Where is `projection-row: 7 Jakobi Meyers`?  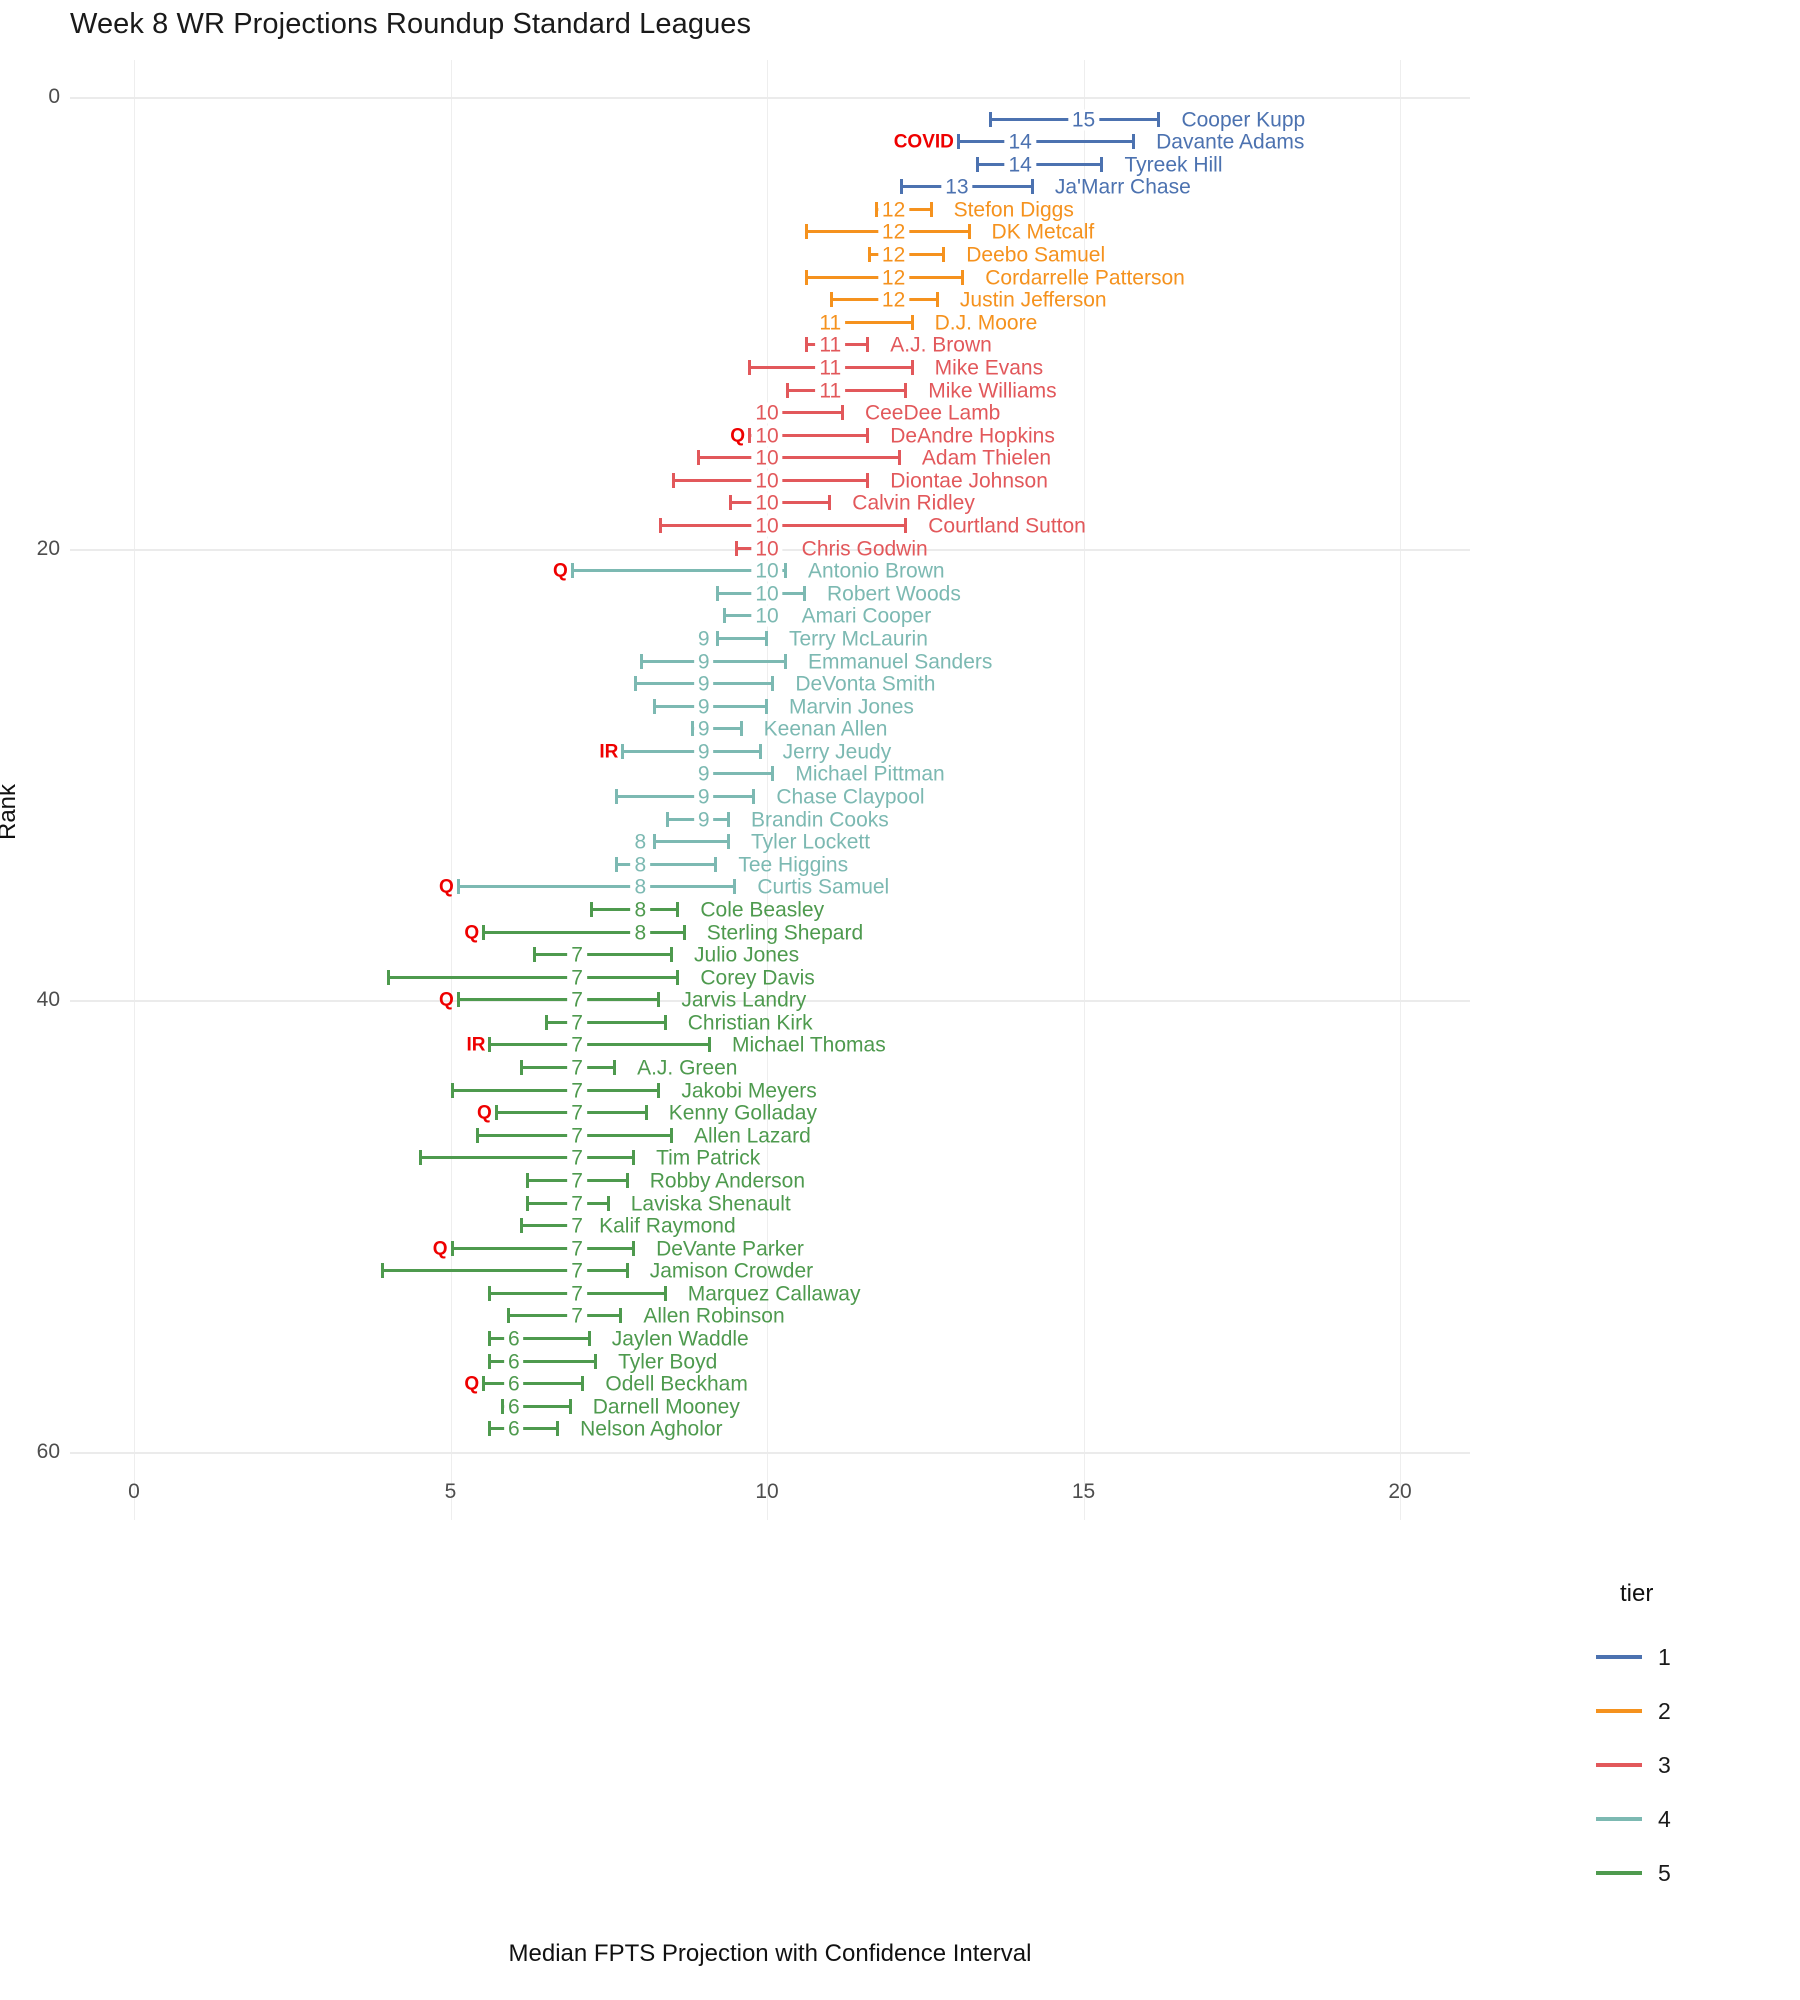 projection-row: 7 Jakobi Meyers is located at coordinates (770, 1091).